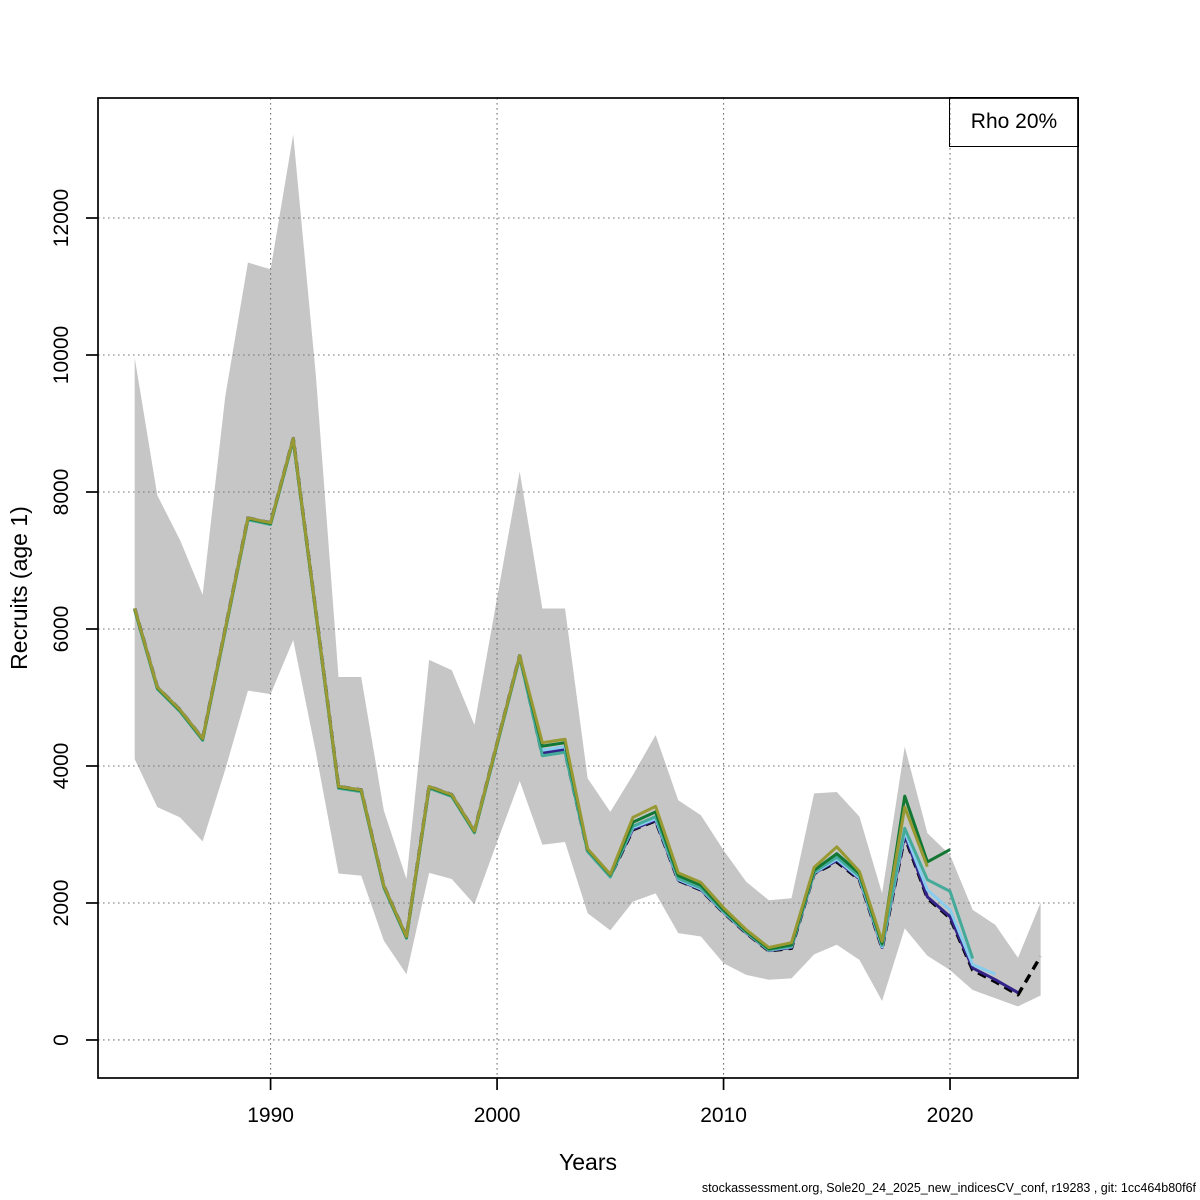 The image size is (1200, 1200). What do you see at coordinates (270, 1115) in the screenshot?
I see `x-tick-label: 1990` at bounding box center [270, 1115].